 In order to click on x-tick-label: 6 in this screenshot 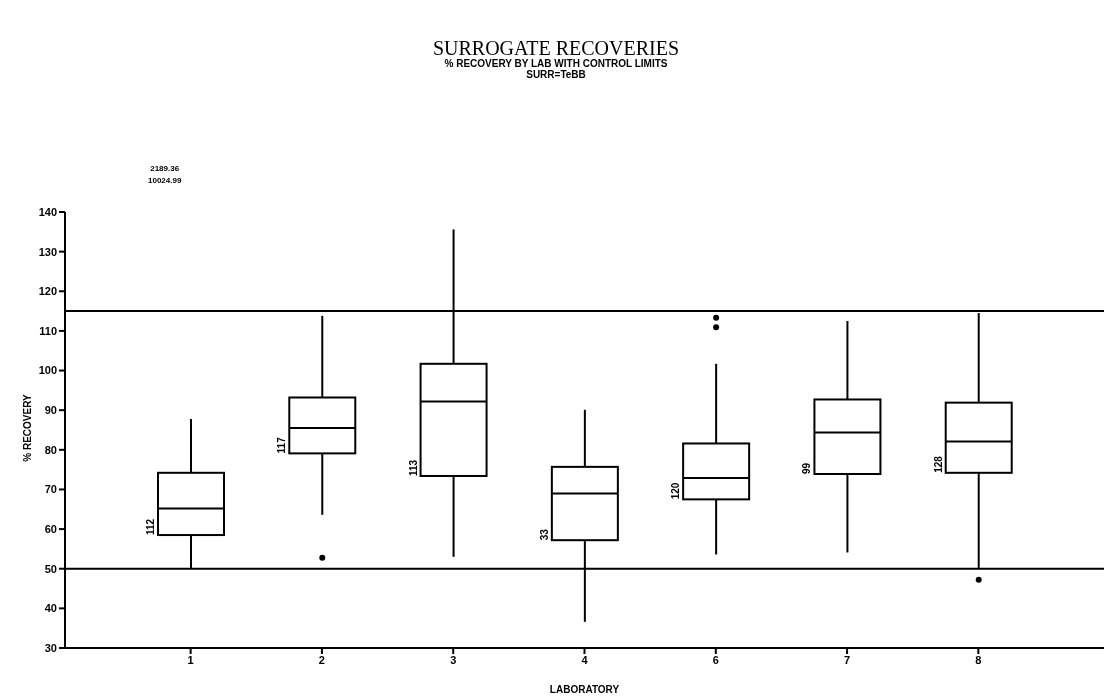, I will do `click(715, 659)`.